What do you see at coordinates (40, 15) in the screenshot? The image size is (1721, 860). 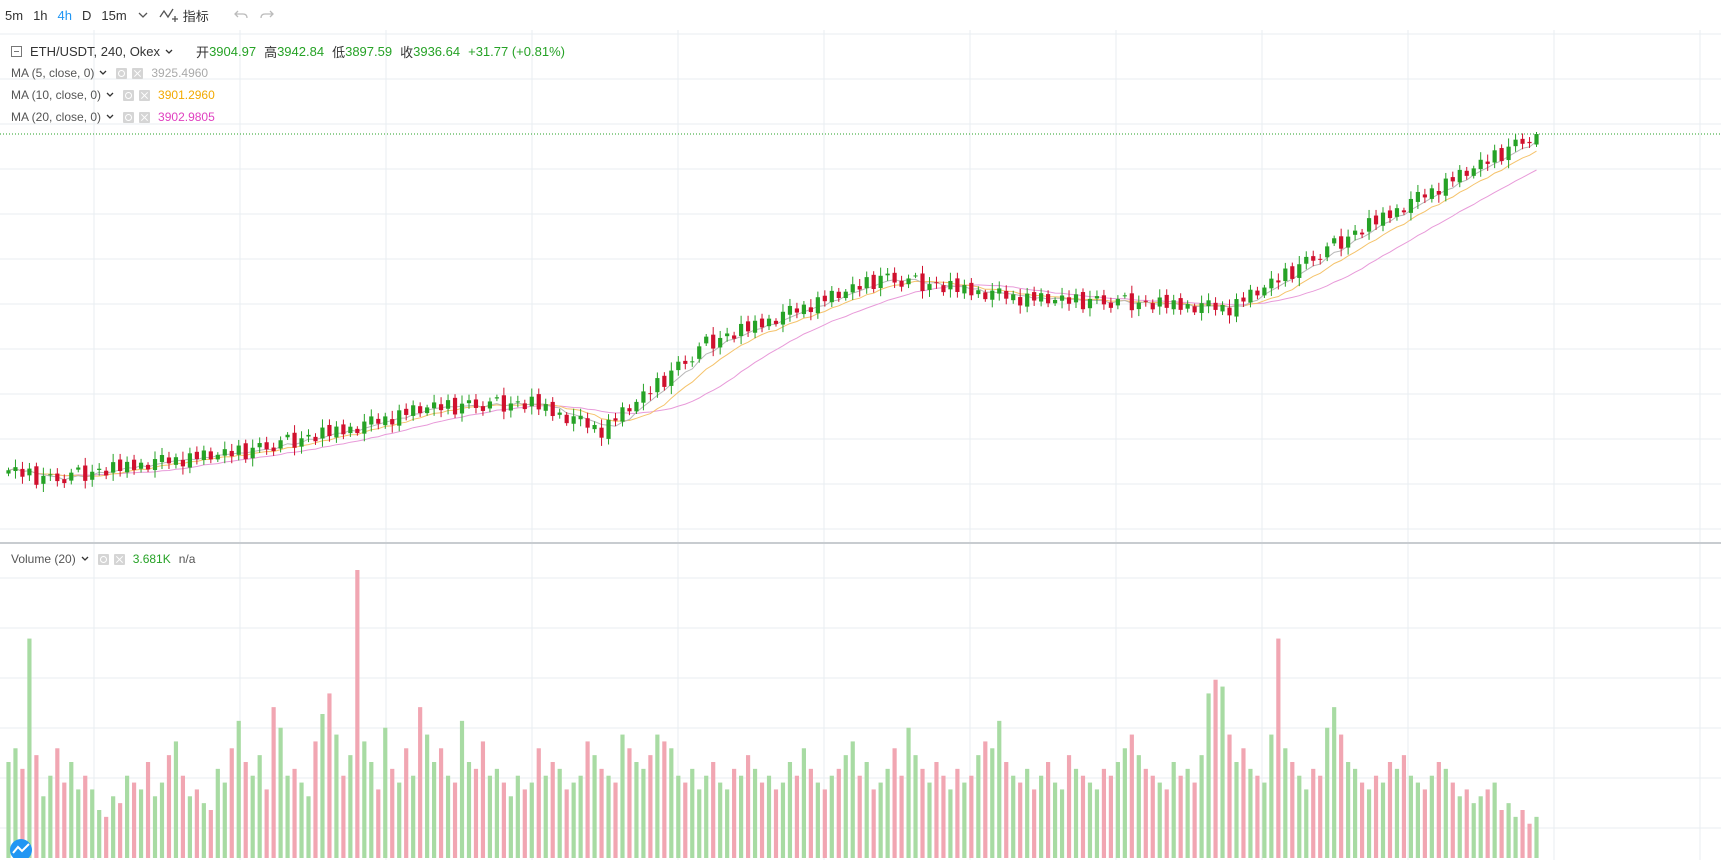 I see `interval-1h: 1h` at bounding box center [40, 15].